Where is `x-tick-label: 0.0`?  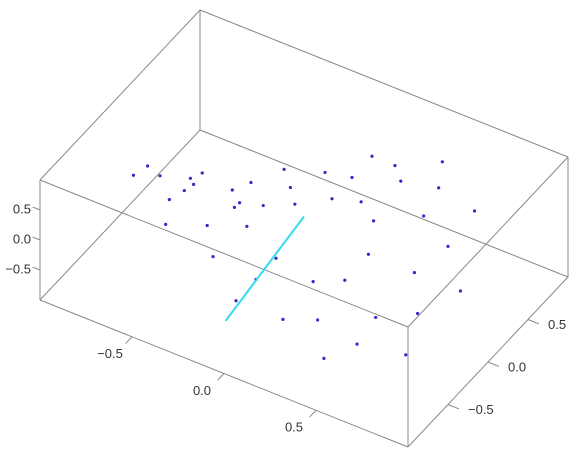
x-tick-label: 0.0 is located at coordinates (202, 390).